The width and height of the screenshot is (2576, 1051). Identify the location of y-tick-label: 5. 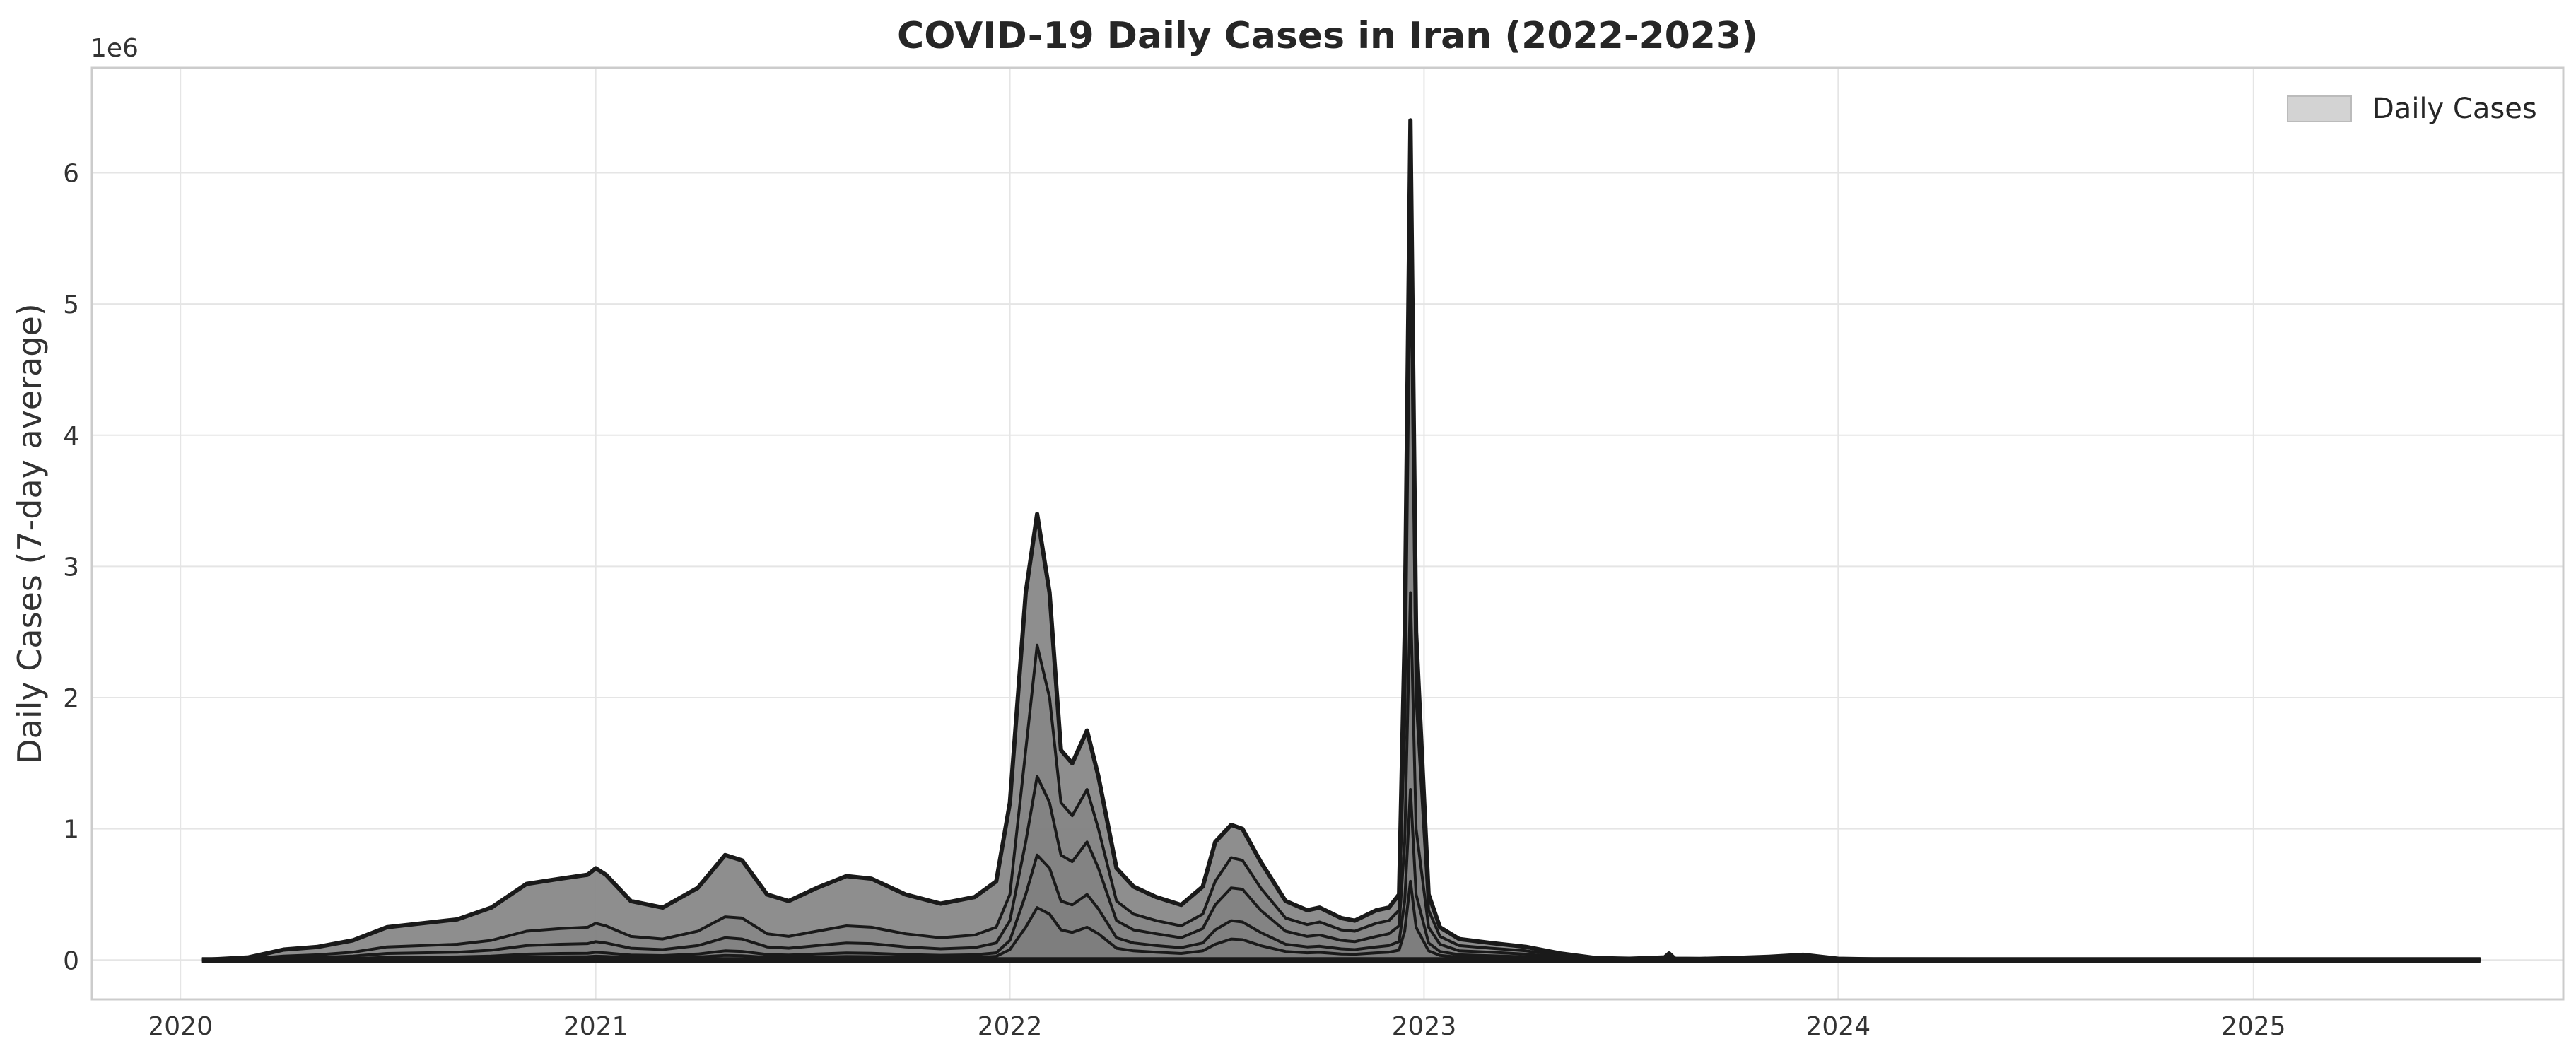
(71, 304).